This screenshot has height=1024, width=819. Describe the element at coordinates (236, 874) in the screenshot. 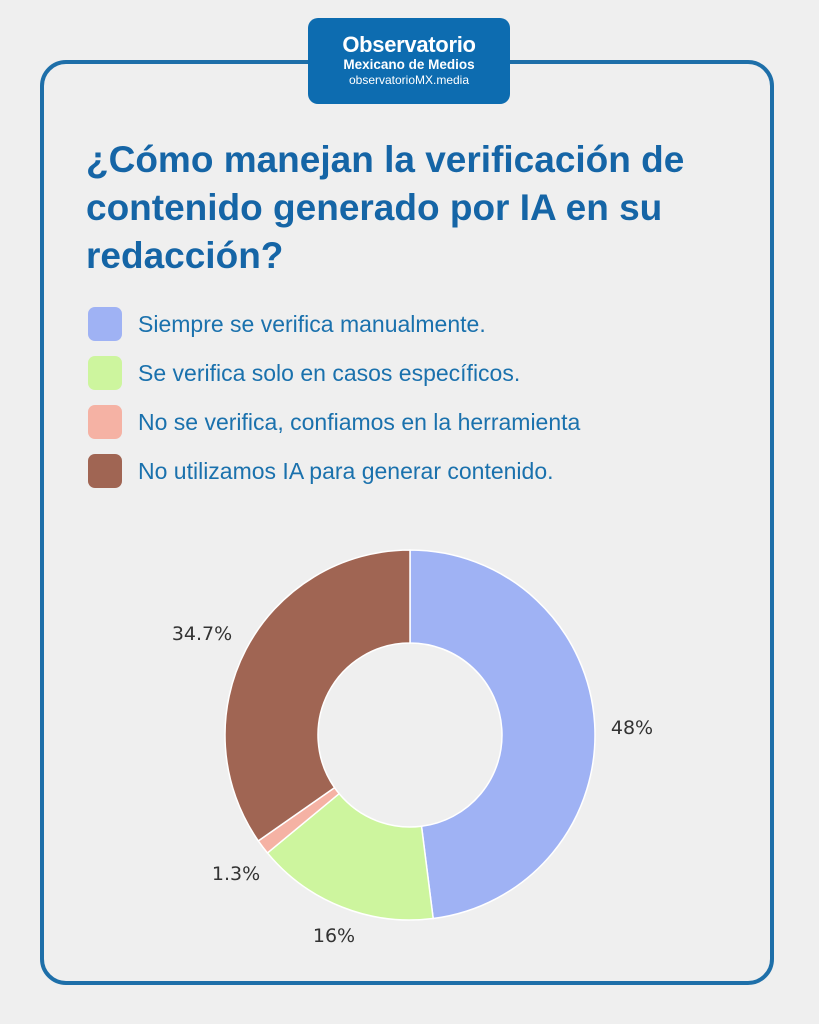

I see `slice-value-label: 1.3%` at that location.